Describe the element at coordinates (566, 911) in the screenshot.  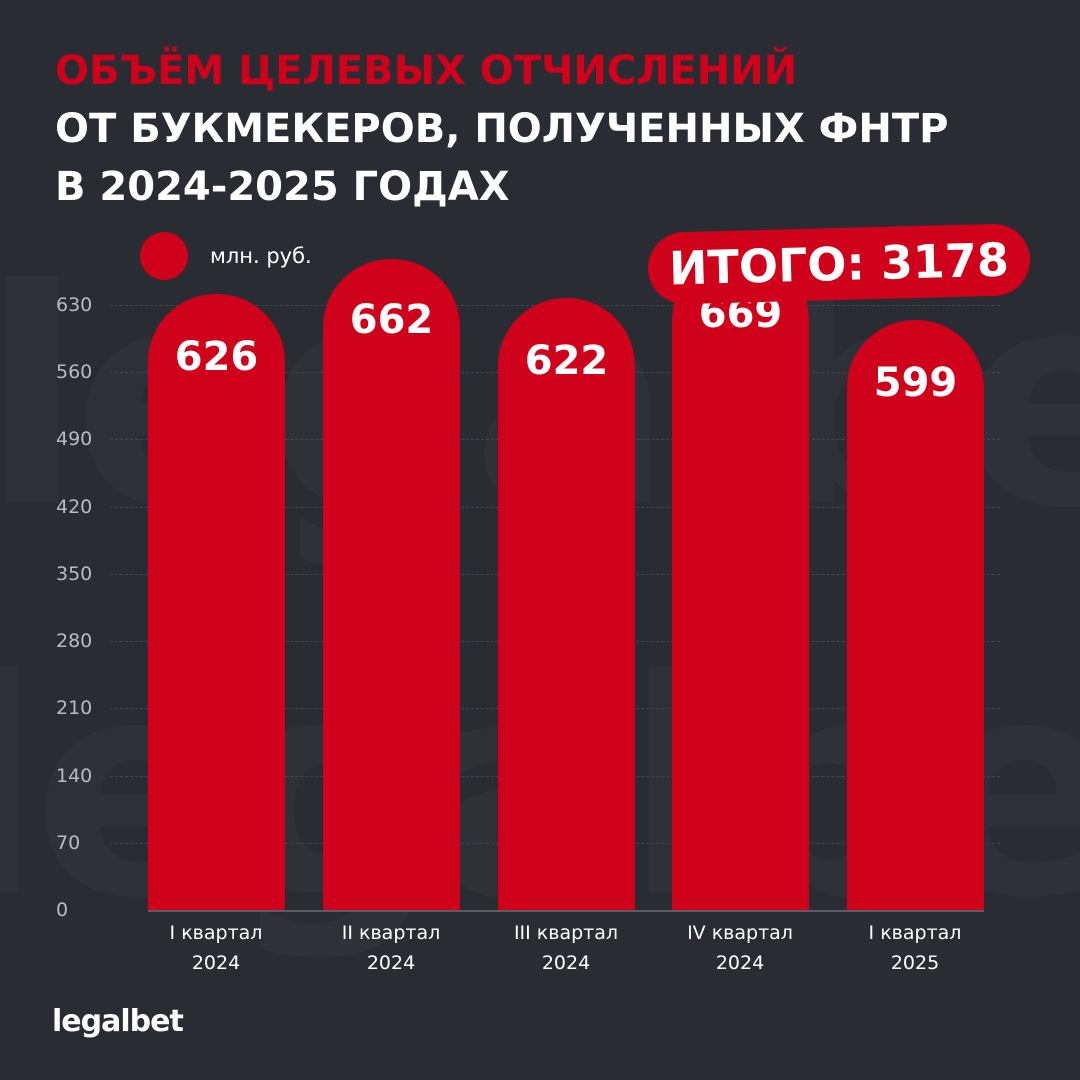
I see `x-axis-line` at that location.